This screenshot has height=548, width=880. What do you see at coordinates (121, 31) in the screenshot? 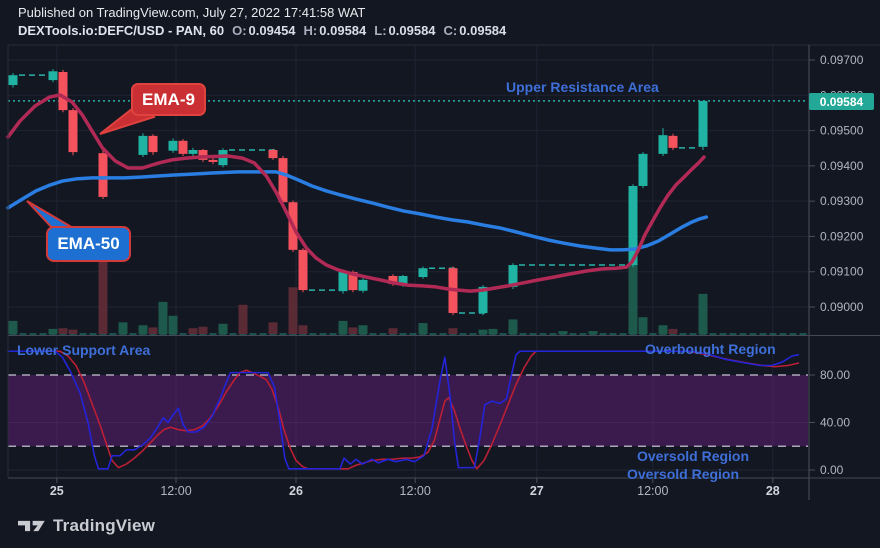
I see `symbol-title: DEXTools.io:DEFC/USD - PAN, 60` at bounding box center [121, 31].